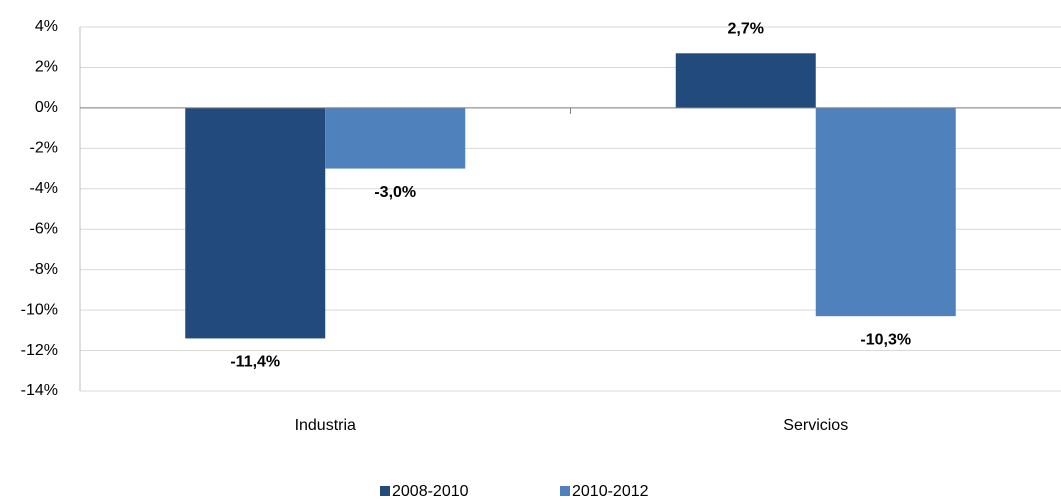  Describe the element at coordinates (885, 339) in the screenshot. I see `value-label: -10,3%` at that location.